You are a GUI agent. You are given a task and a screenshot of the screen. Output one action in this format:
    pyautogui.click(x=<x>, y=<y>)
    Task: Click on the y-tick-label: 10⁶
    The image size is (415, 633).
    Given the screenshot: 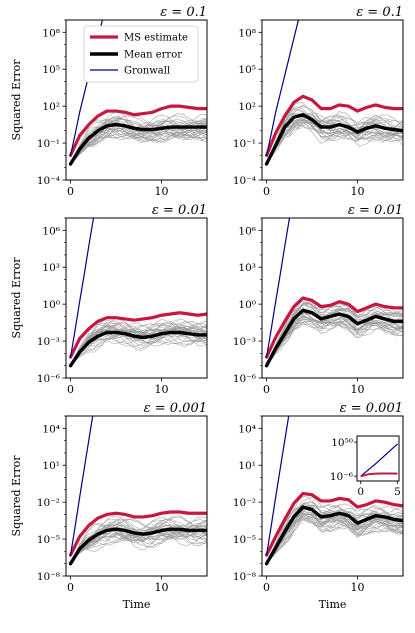 What is the action you would take?
    pyautogui.click(x=51, y=231)
    